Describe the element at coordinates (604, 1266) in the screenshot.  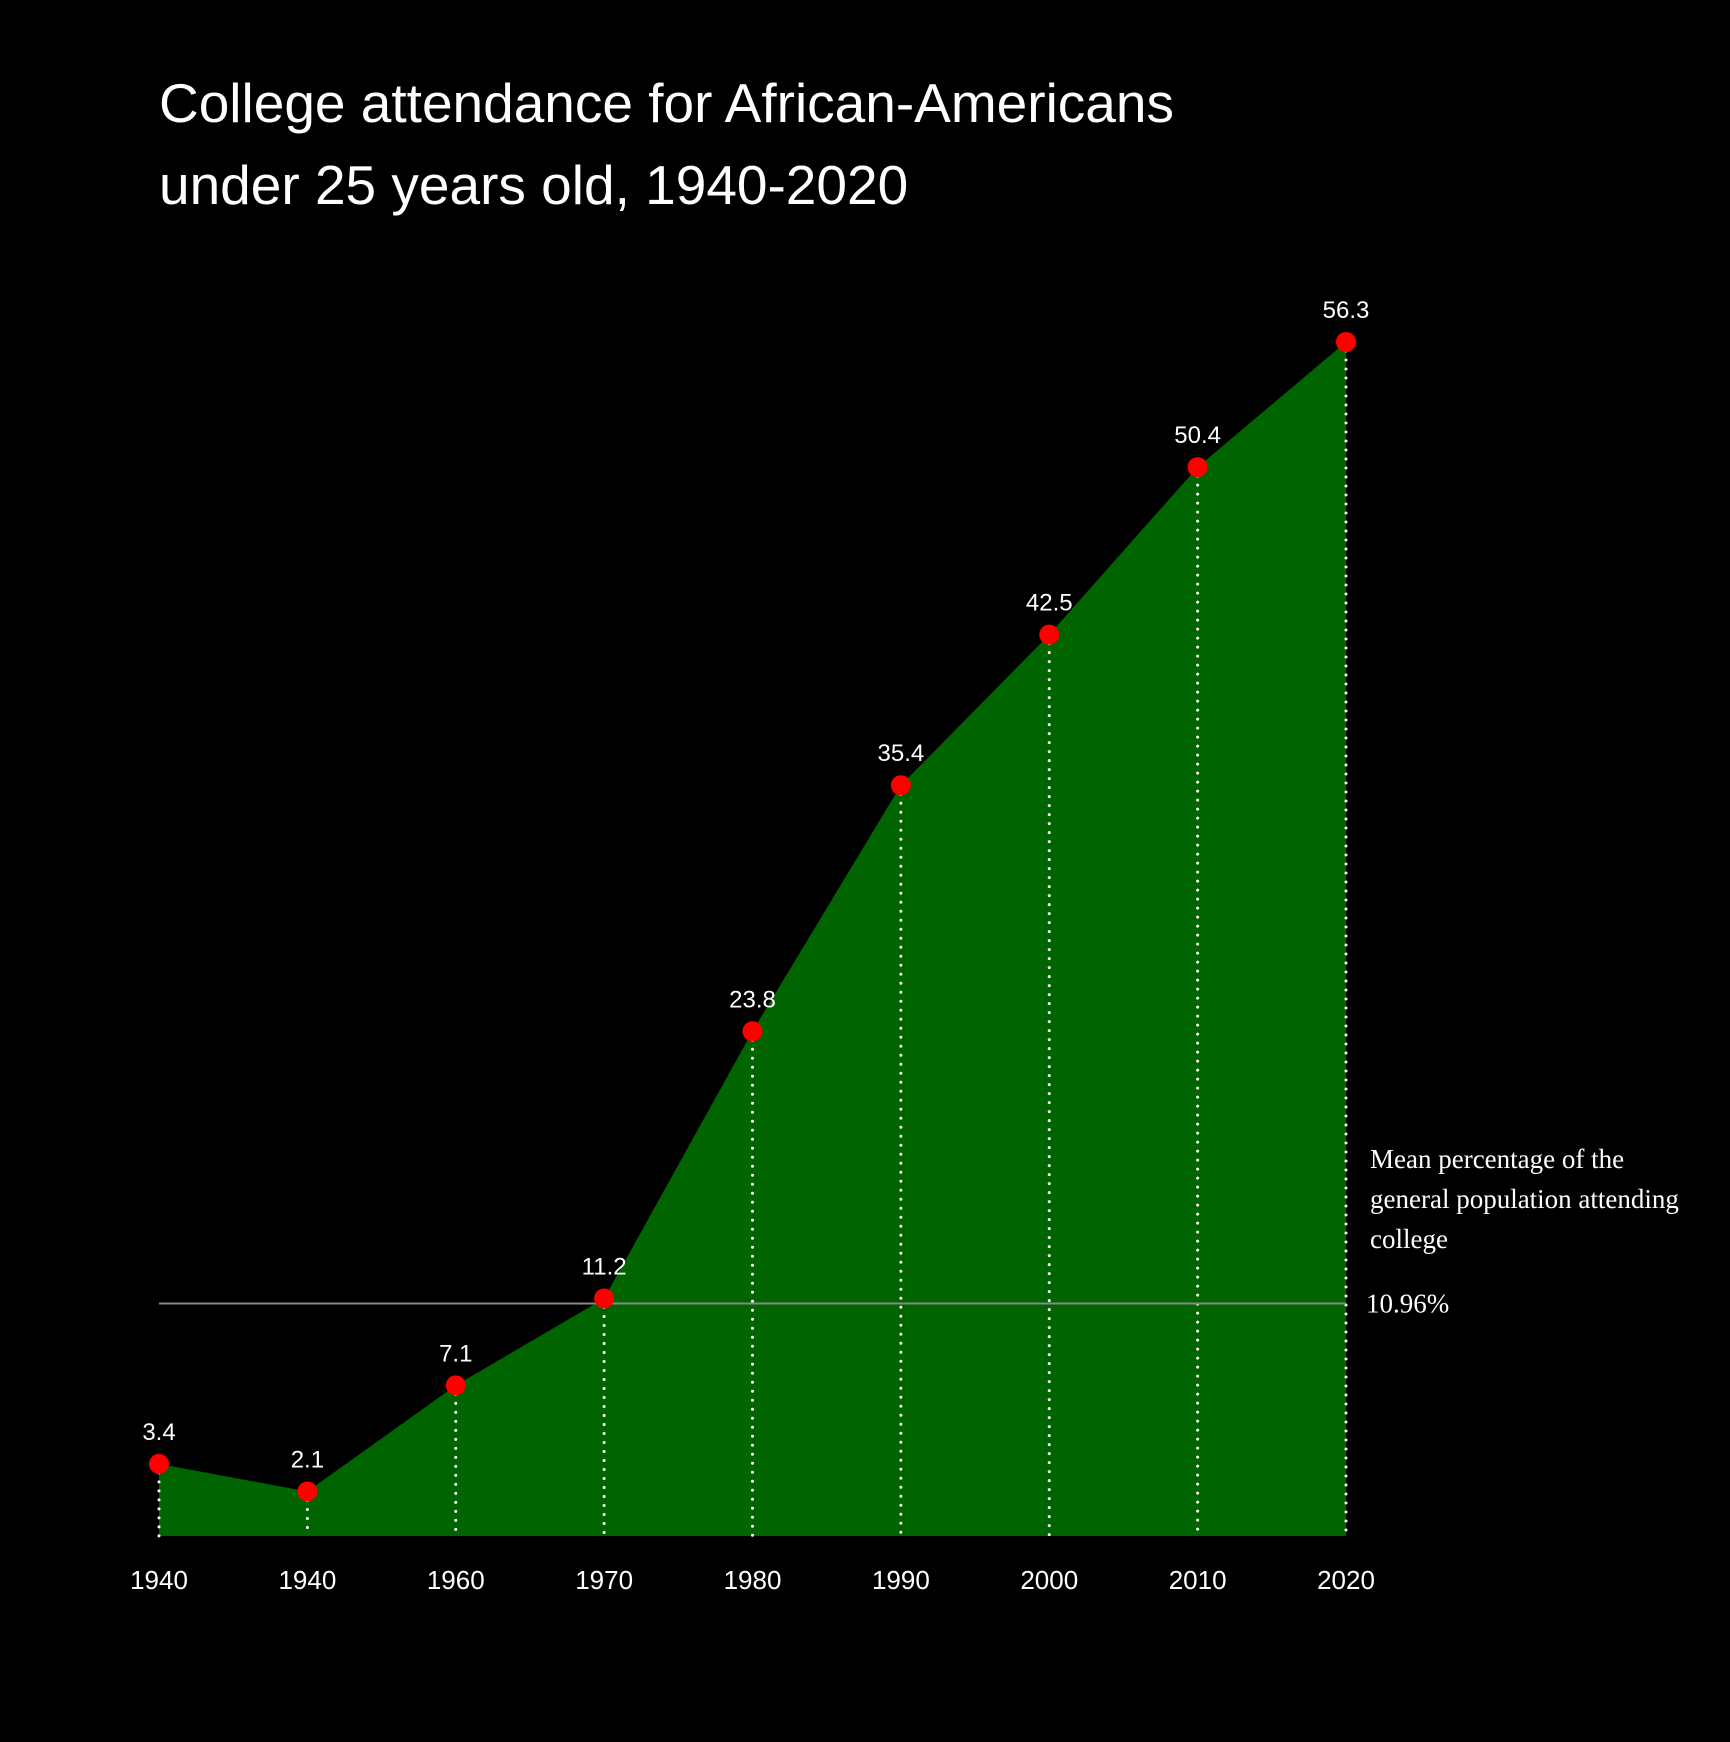
I see `data-label-3: 11.2` at that location.